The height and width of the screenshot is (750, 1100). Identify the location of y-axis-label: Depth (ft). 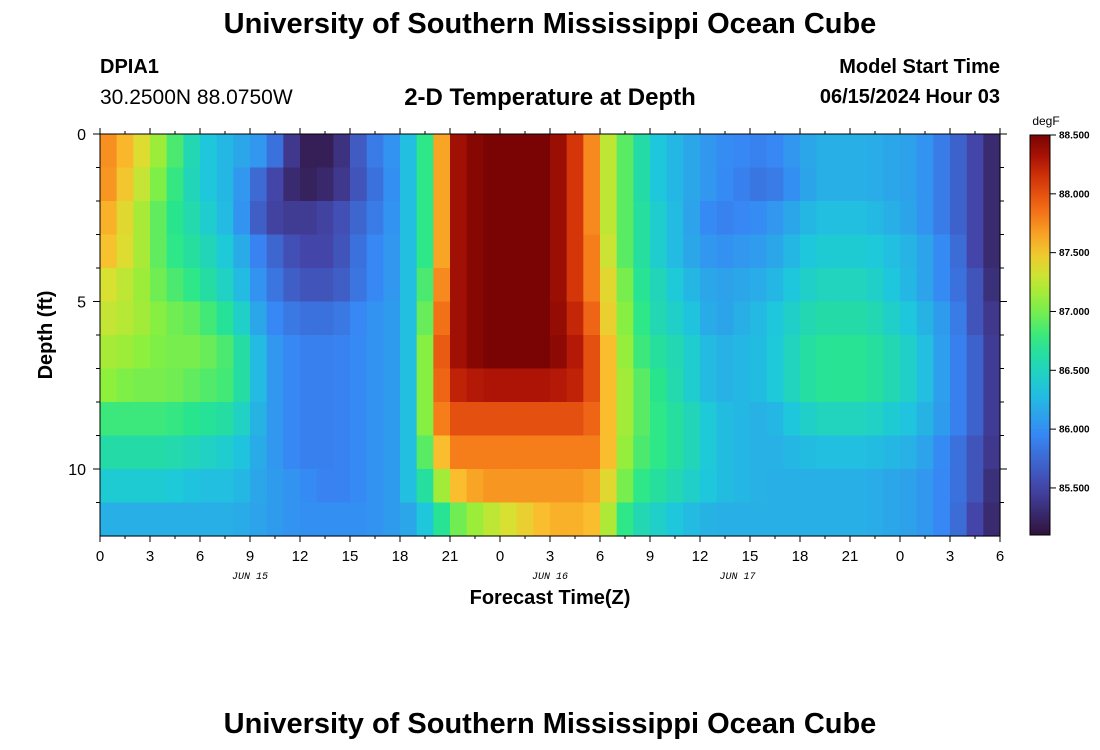
(46, 335).